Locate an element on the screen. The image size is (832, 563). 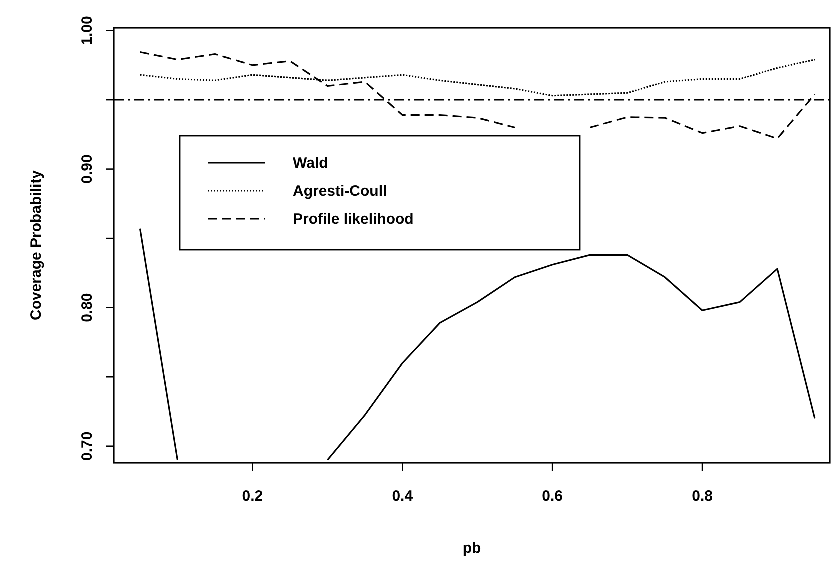
x-tick-label: 0.8 is located at coordinates (702, 496).